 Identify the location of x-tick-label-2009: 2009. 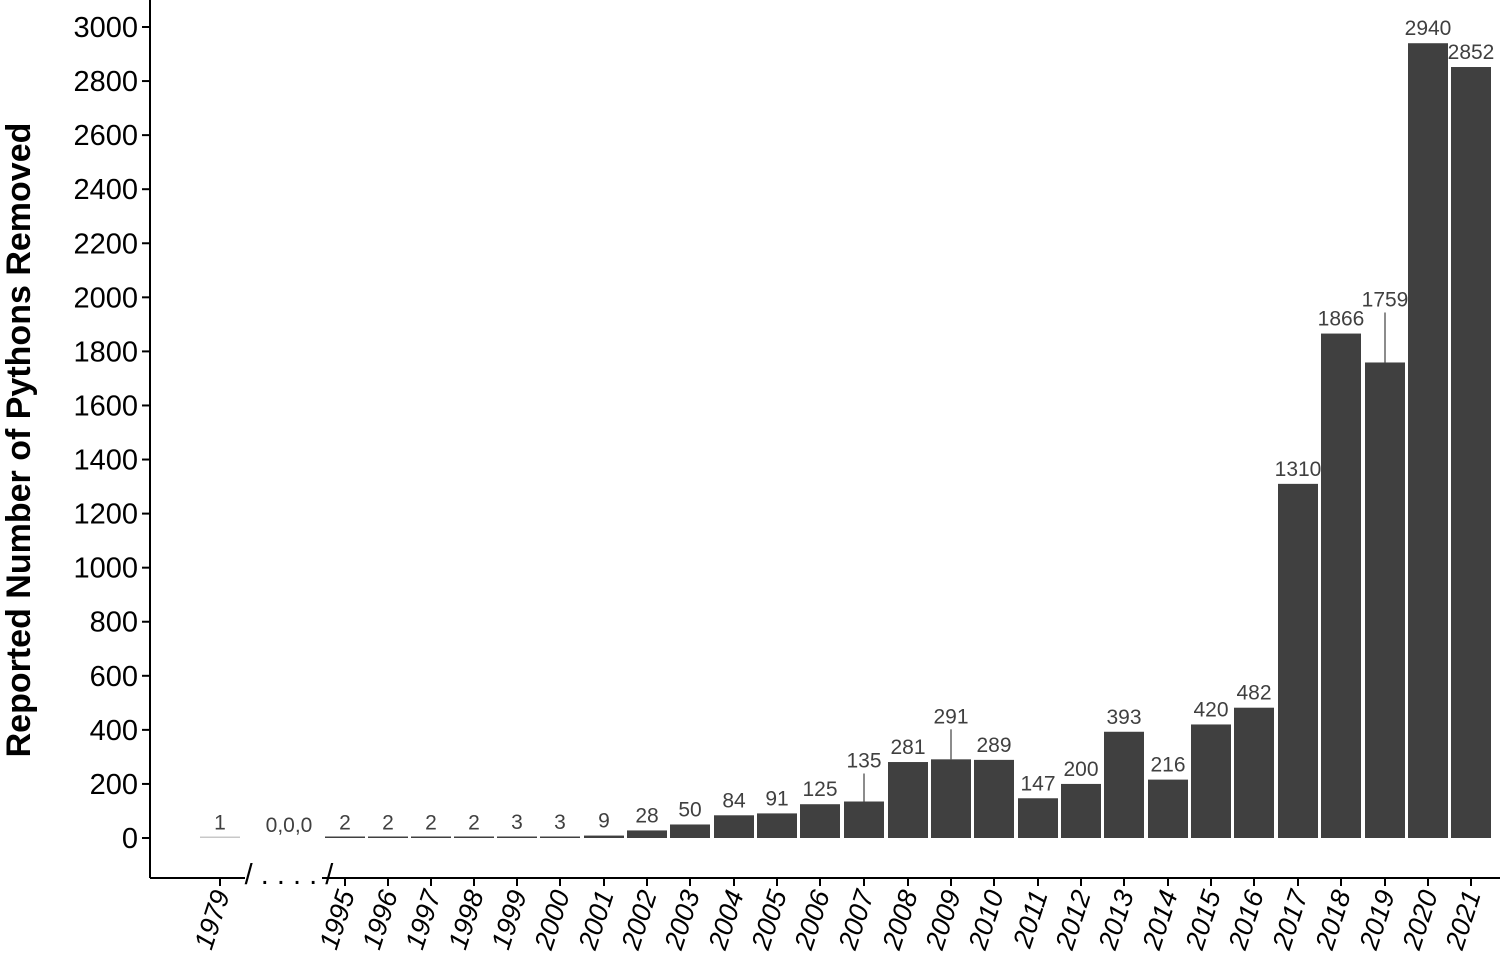
(942, 920).